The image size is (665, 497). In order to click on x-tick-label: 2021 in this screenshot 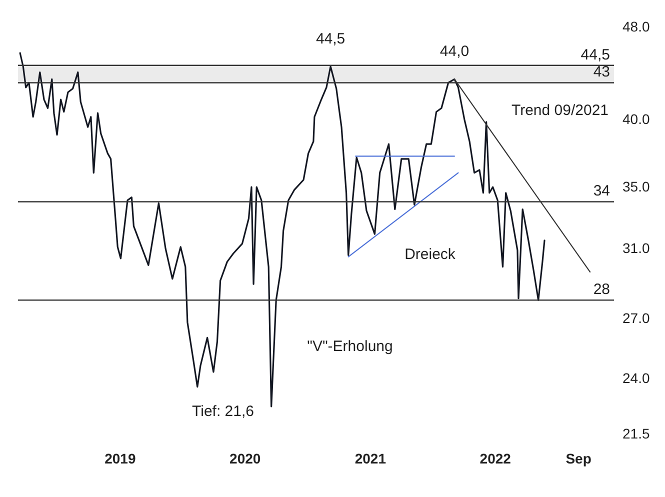, I will do `click(370, 458)`.